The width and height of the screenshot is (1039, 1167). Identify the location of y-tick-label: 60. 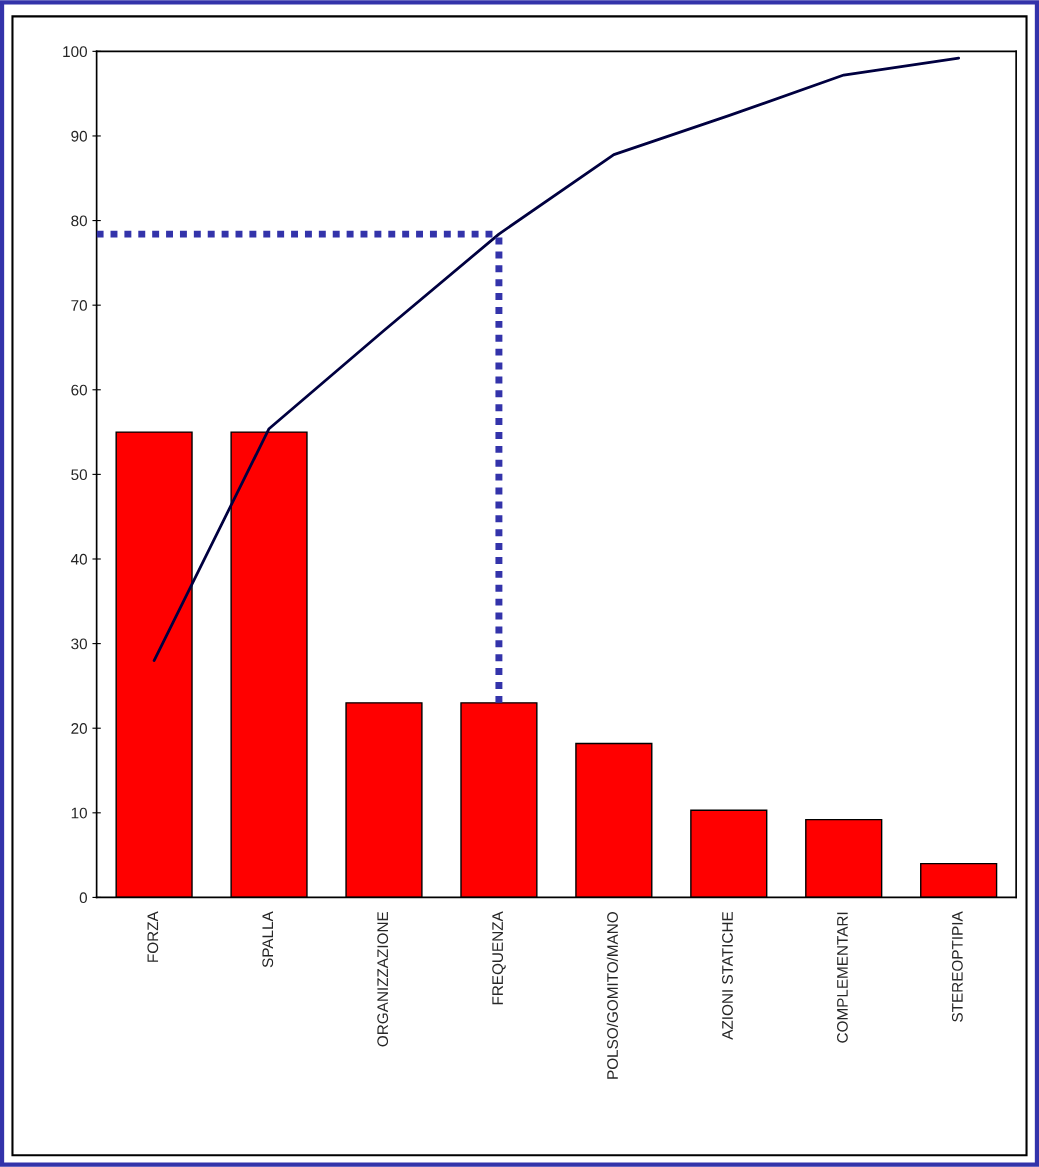
(79, 390).